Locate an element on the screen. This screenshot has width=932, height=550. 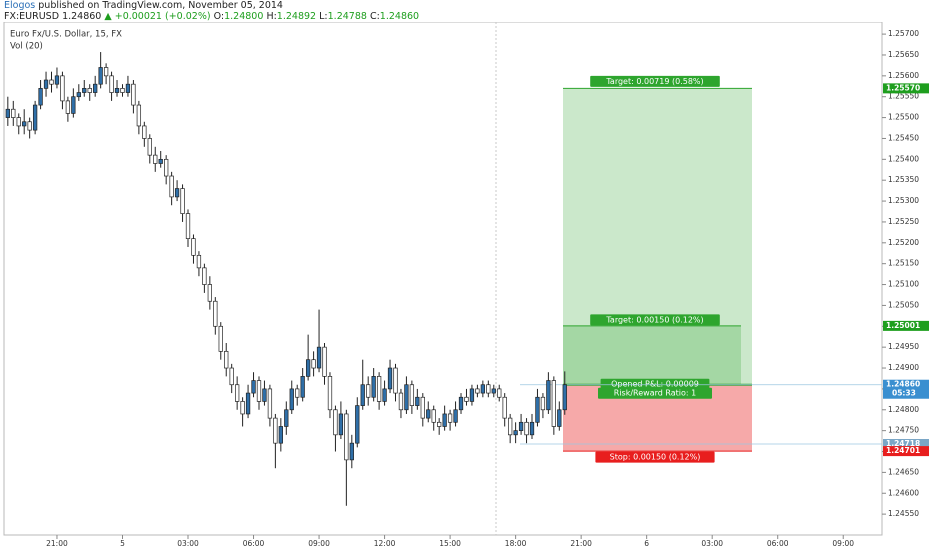
target-zone is located at coordinates (657, 236).